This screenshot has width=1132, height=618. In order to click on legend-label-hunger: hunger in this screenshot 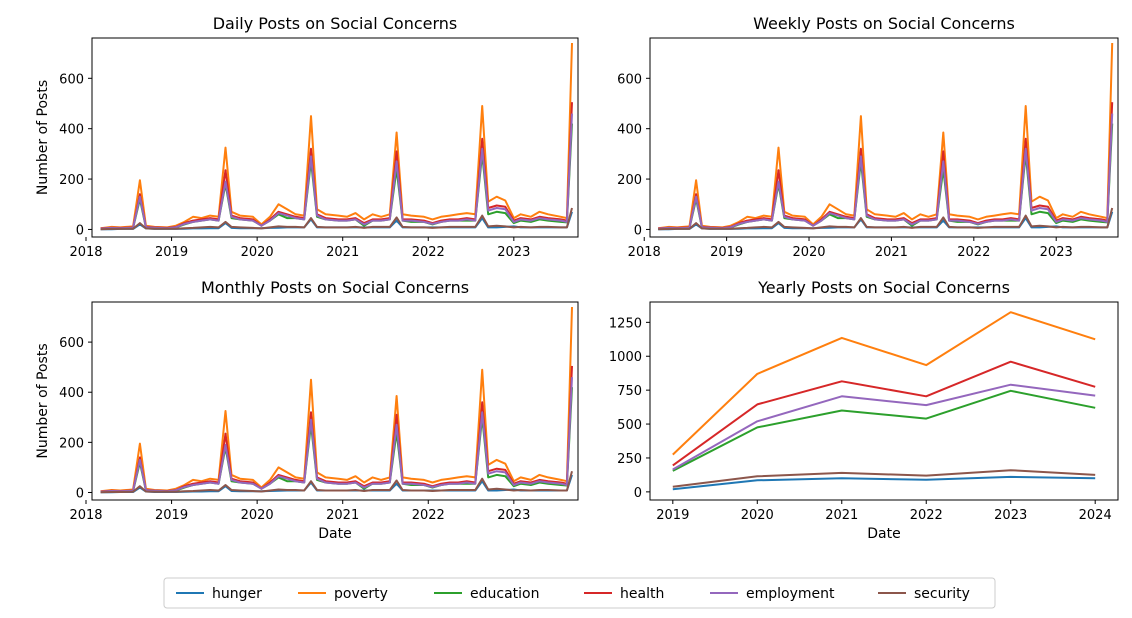, I will do `click(237, 594)`.